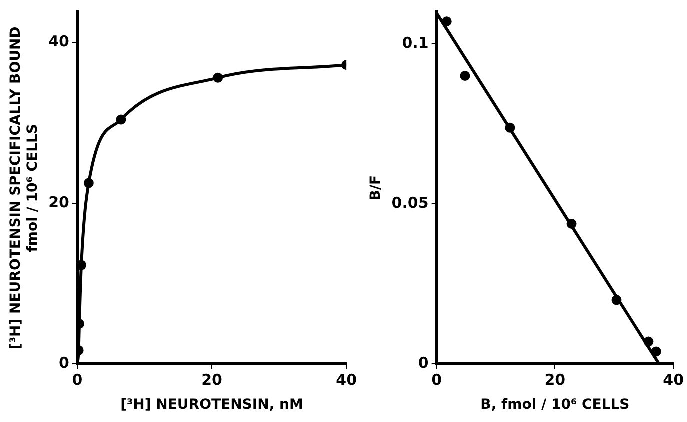 The image size is (687, 422). Describe the element at coordinates (59, 41) in the screenshot. I see `y-tick-label: 40` at that location.